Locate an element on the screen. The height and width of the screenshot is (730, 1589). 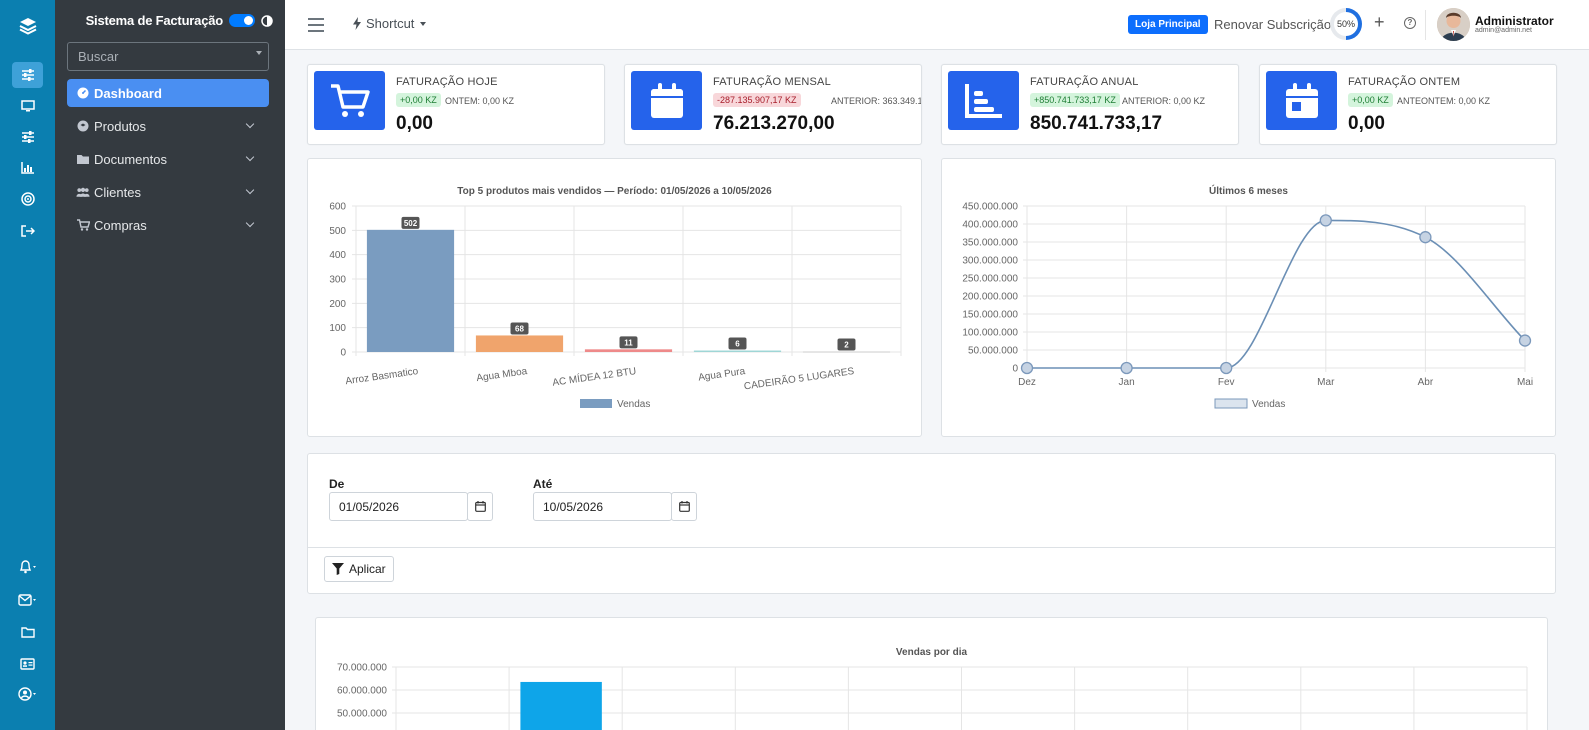
gauge-icon is located at coordinates (83, 93).